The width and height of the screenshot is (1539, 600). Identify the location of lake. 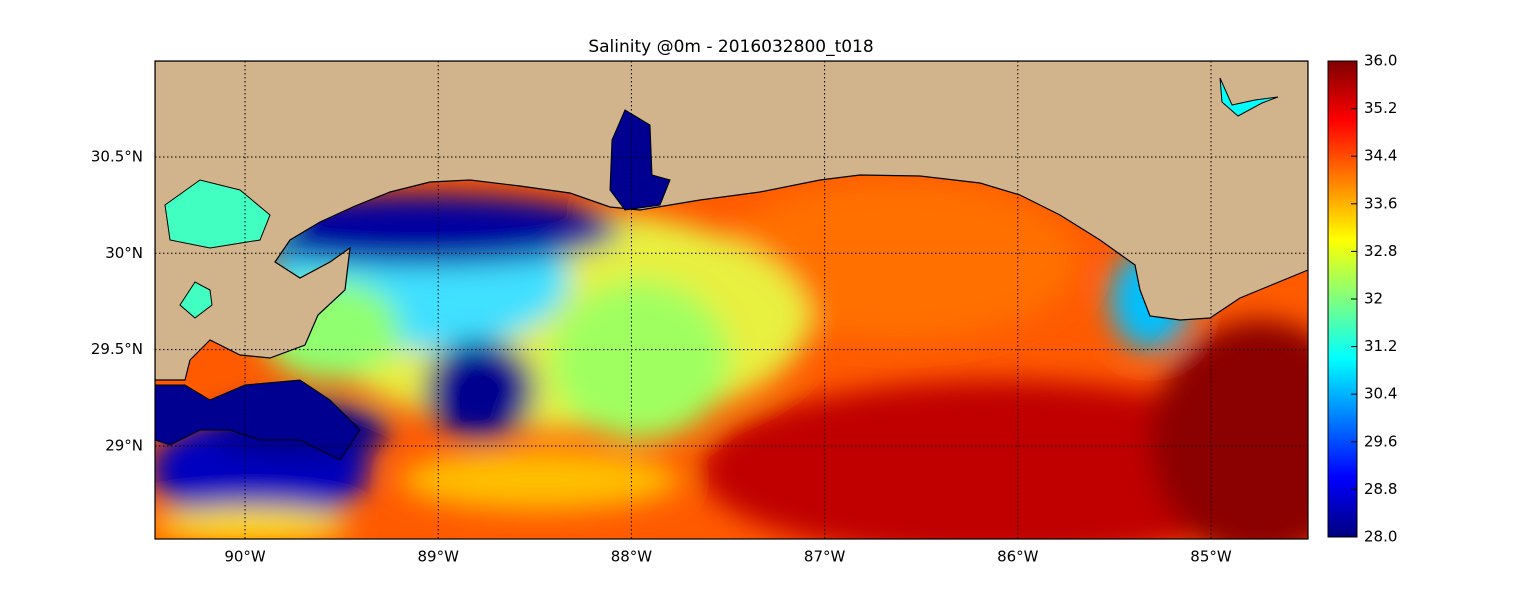
(217, 214).